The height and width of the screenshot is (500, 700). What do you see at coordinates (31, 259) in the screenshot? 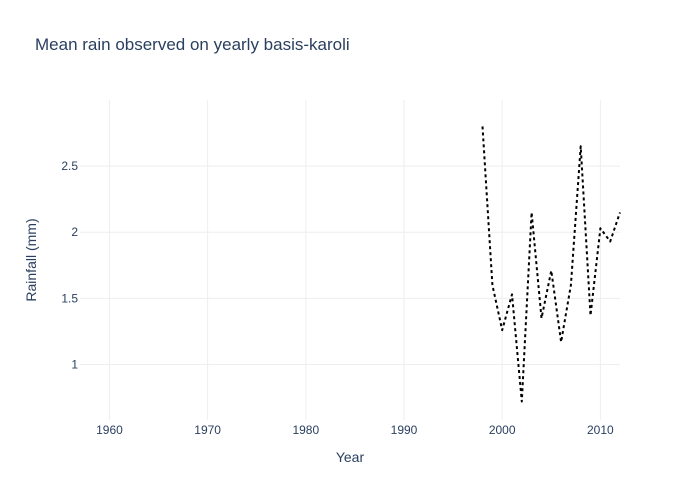
I see `y-axis-title: Rainfall (mm)` at bounding box center [31, 259].